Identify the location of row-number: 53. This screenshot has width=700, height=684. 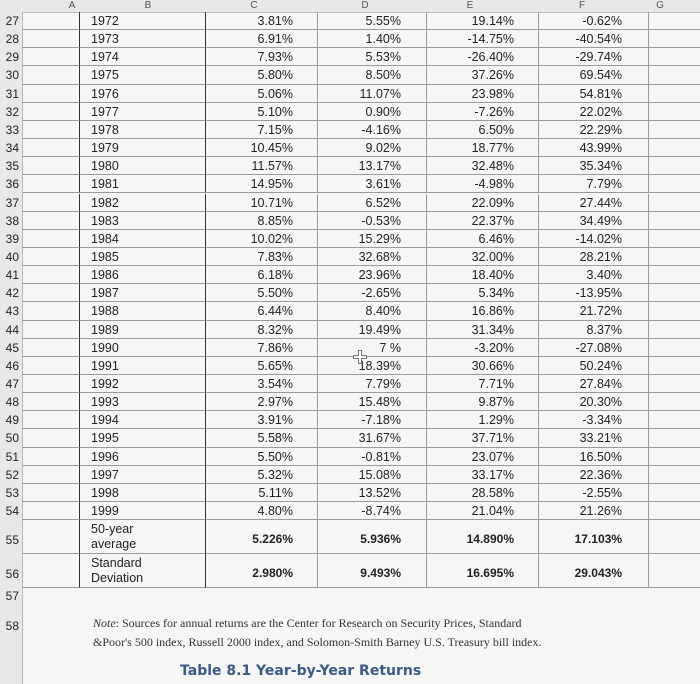
(12, 492).